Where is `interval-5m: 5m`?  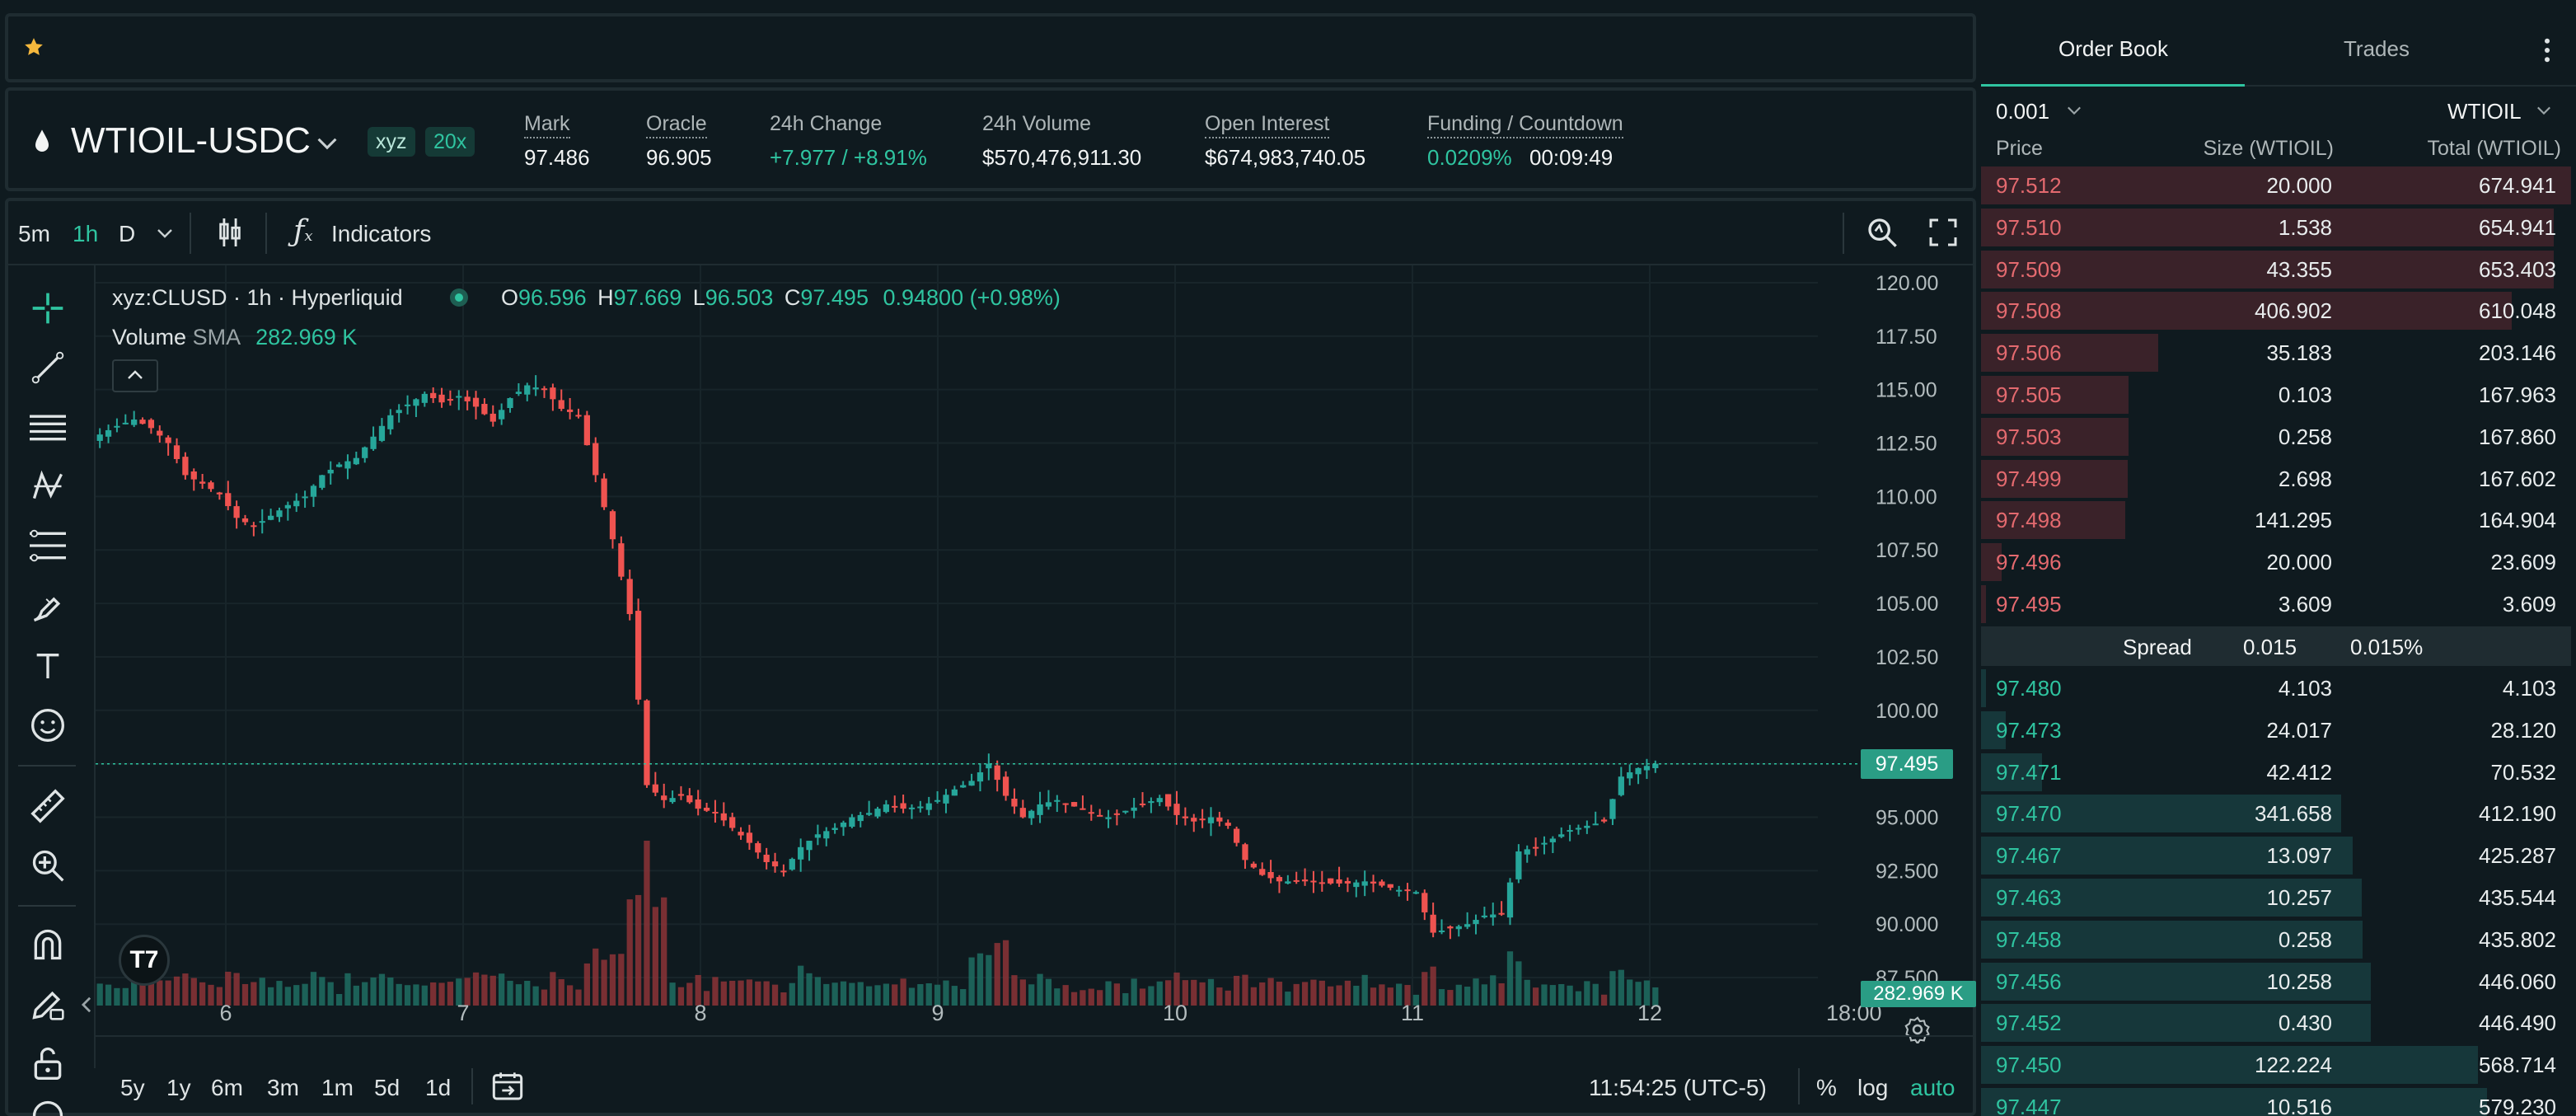 interval-5m: 5m is located at coordinates (34, 233).